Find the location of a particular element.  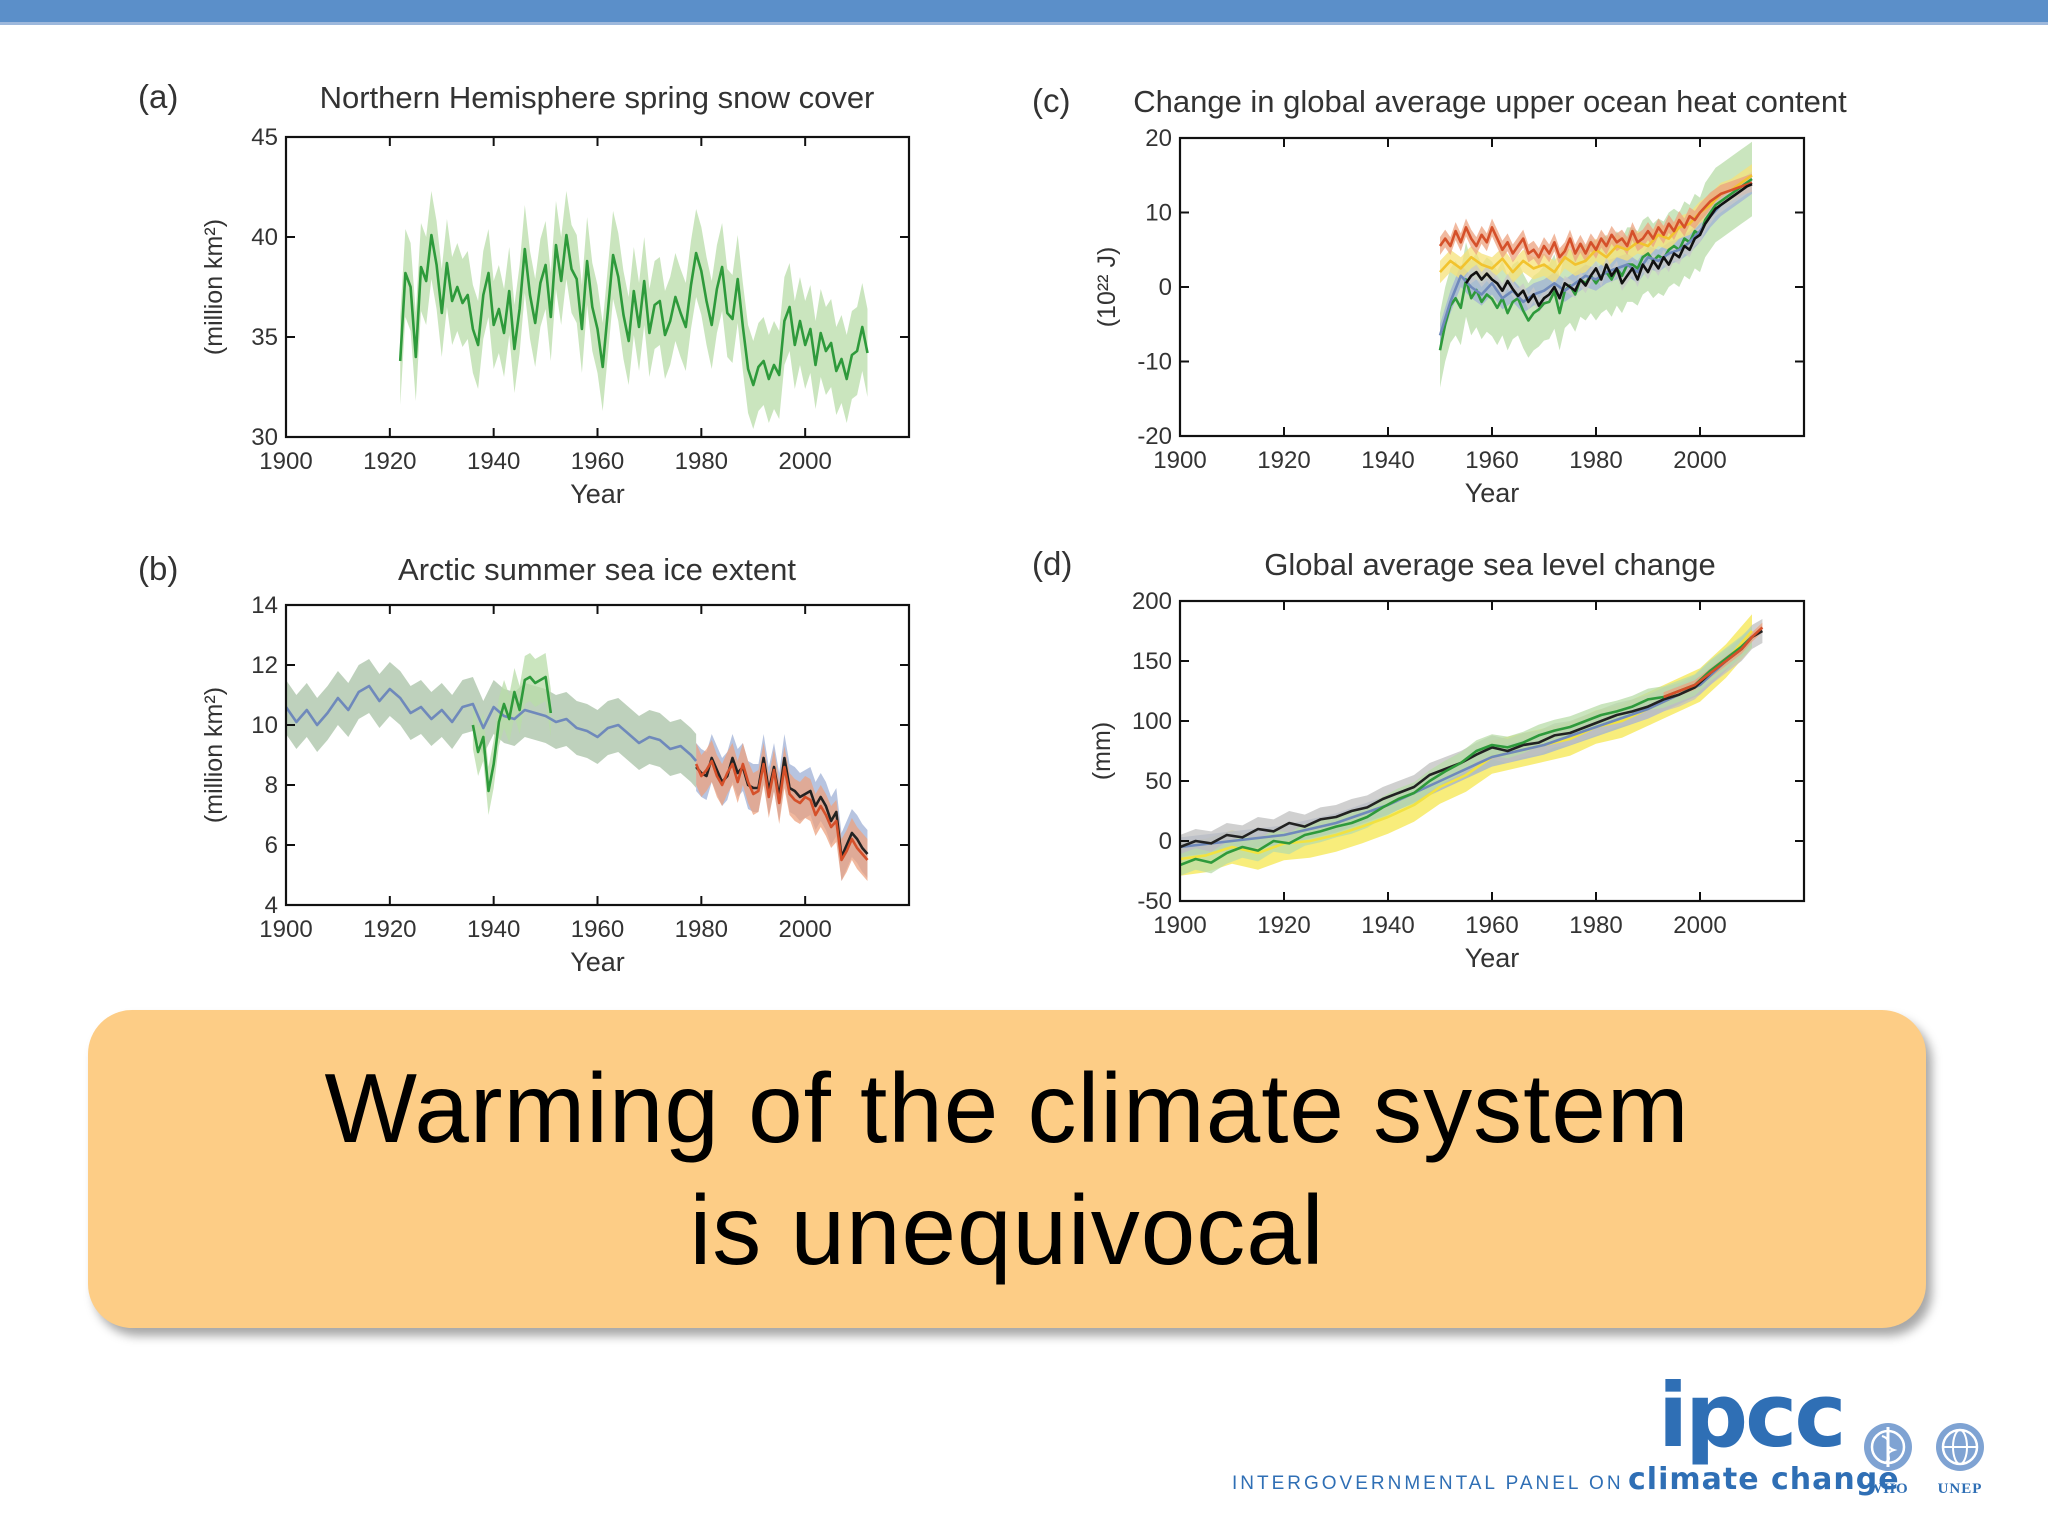

unep-logo: UNEP is located at coordinates (1960, 1458).